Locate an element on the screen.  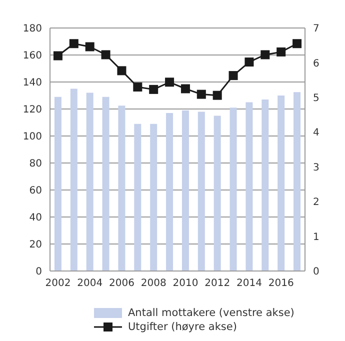
y2-tick-label: 3 is located at coordinates (316, 168).